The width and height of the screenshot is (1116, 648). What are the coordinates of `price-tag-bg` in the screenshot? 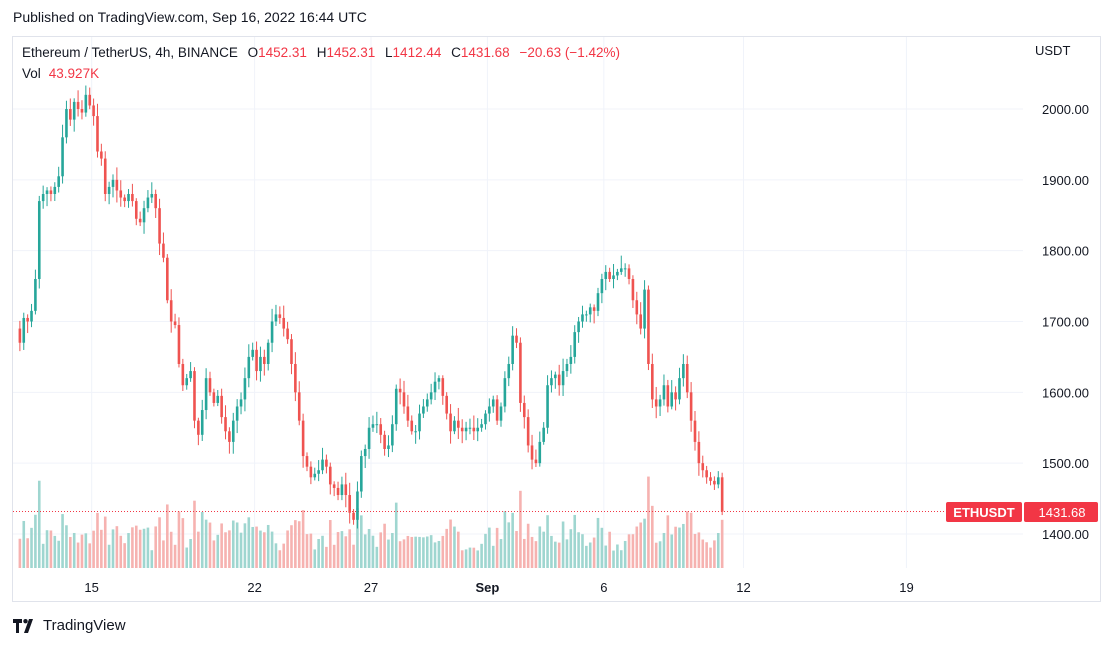 It's located at (1061, 512).